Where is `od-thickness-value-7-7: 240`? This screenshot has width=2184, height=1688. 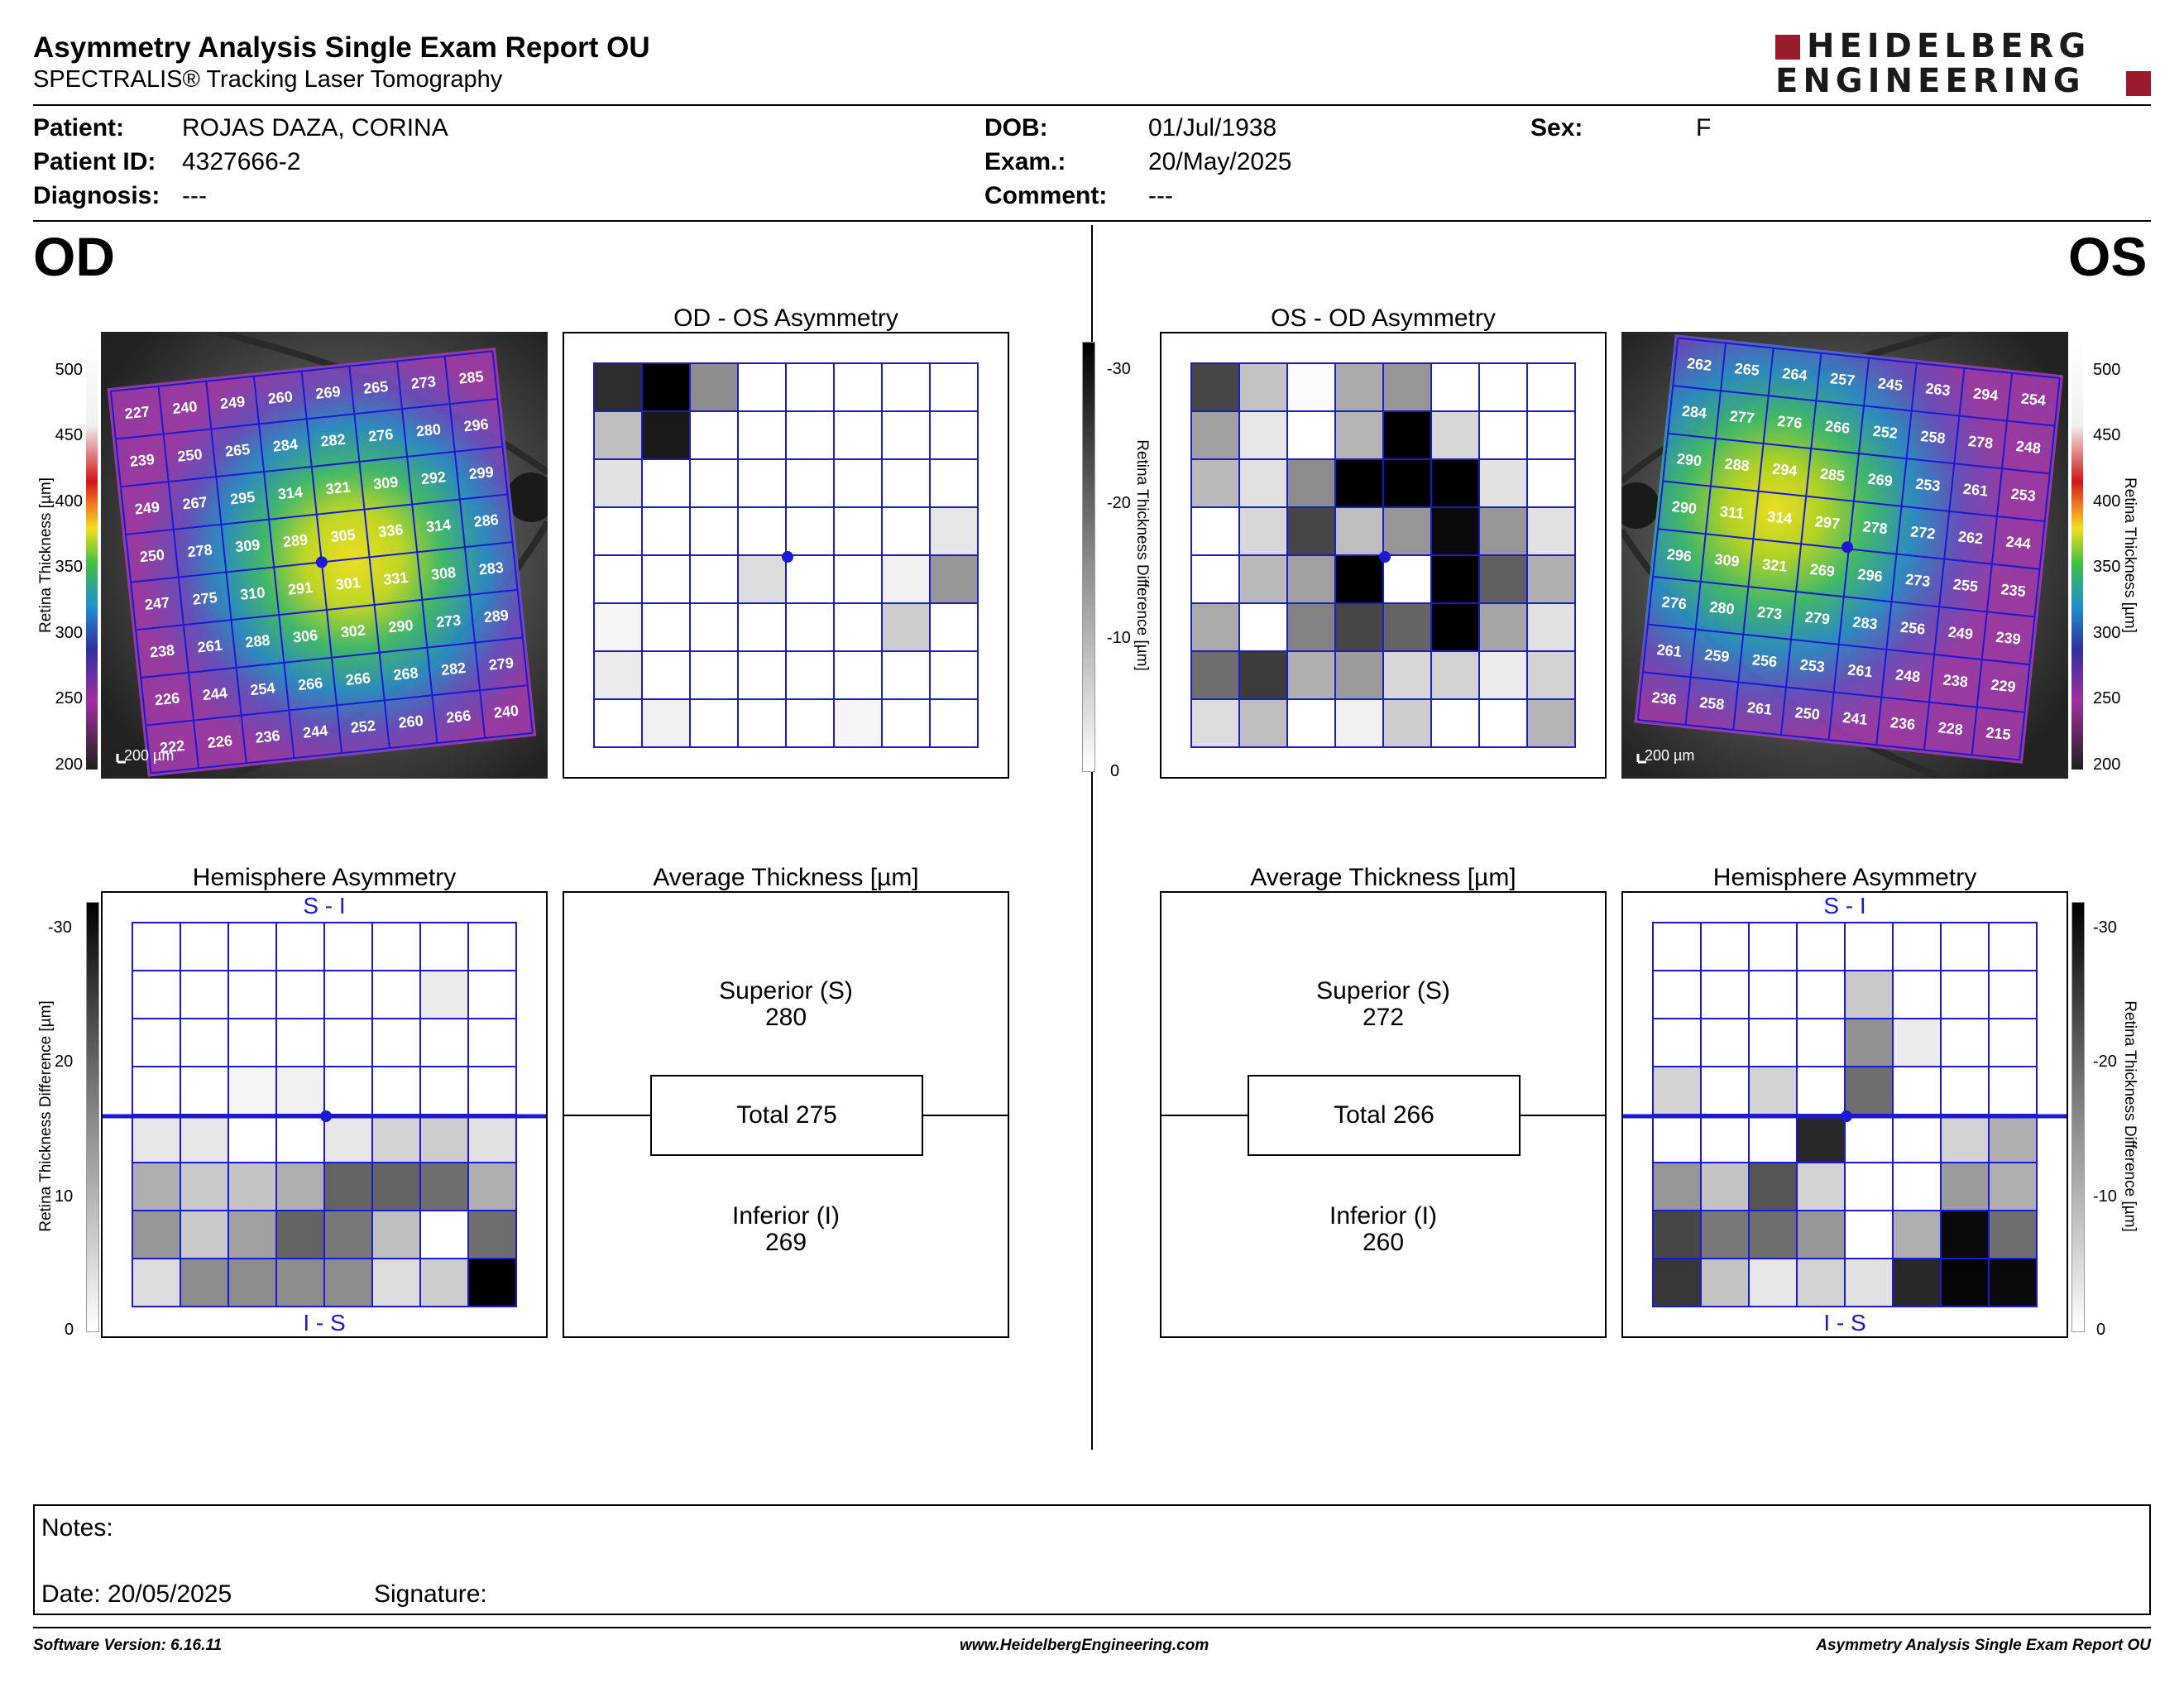 od-thickness-value-7-7: 240 is located at coordinates (506, 712).